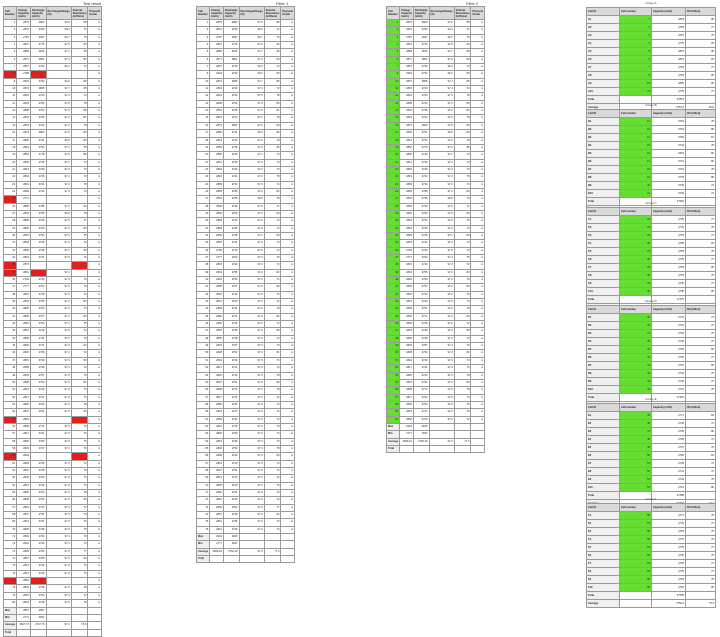 This screenshot has width=720, height=637. Describe the element at coordinates (231, 331) in the screenshot. I see `table-cell: 2739` at that location.